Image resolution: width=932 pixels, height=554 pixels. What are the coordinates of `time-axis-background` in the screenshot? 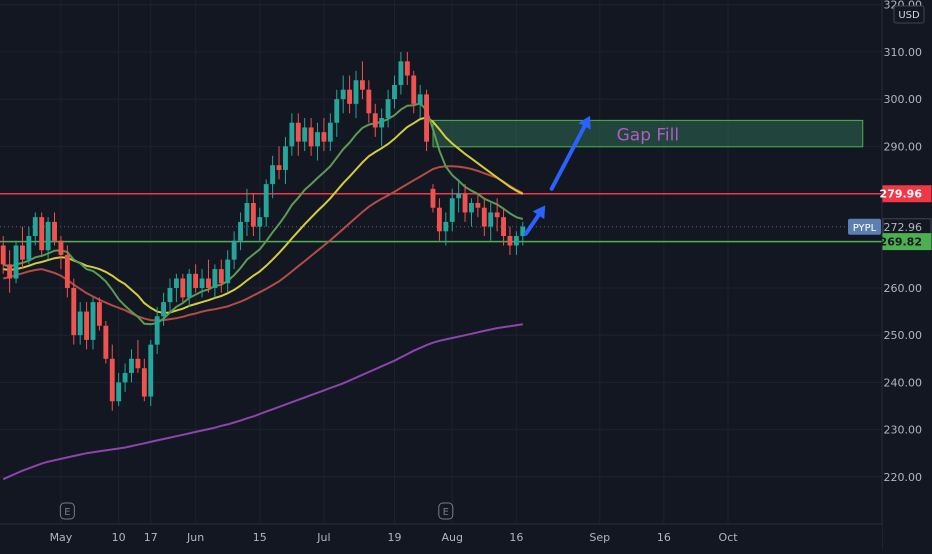 It's located at (441, 537).